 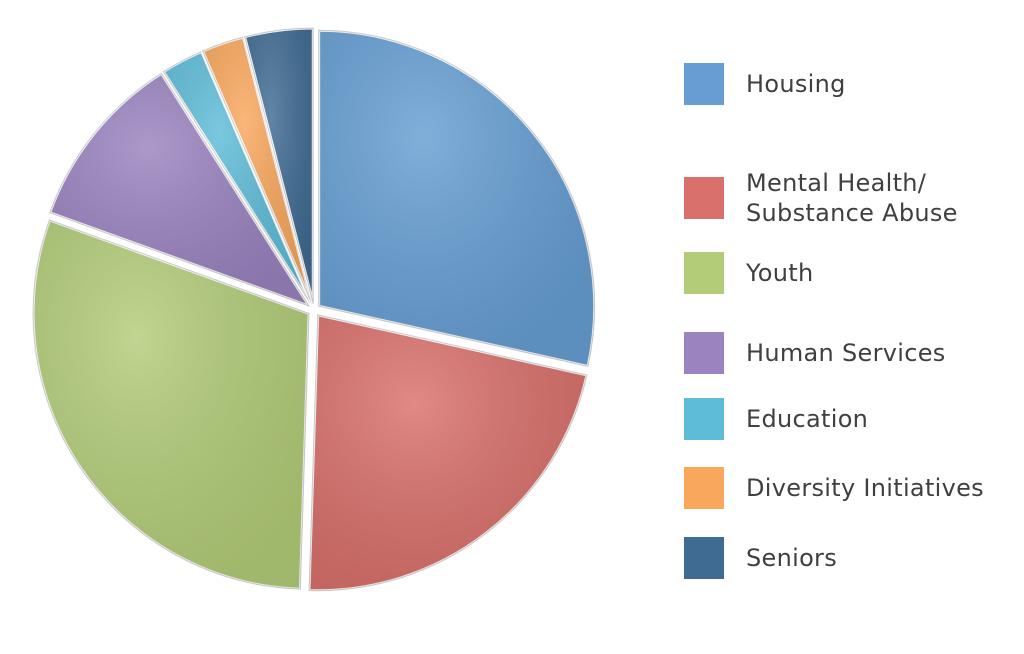 I want to click on pie-slice-shading-seniors, so click(x=279, y=166).